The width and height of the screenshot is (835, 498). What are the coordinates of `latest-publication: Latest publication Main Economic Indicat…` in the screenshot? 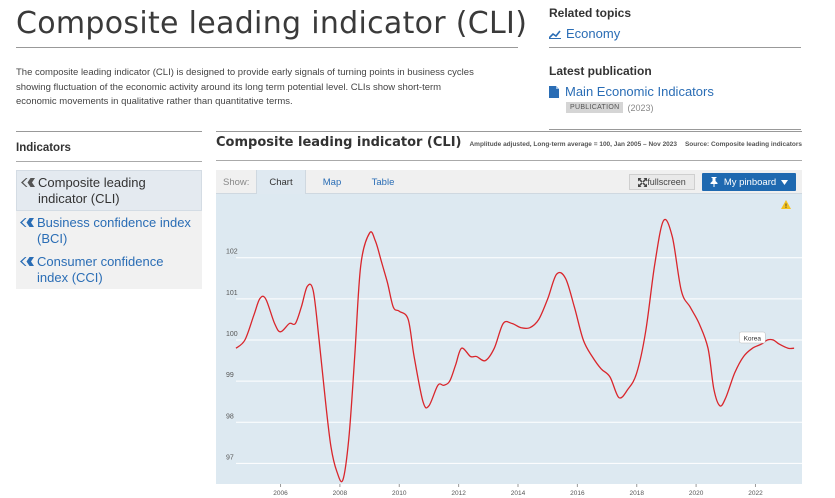 It's located at (675, 88).